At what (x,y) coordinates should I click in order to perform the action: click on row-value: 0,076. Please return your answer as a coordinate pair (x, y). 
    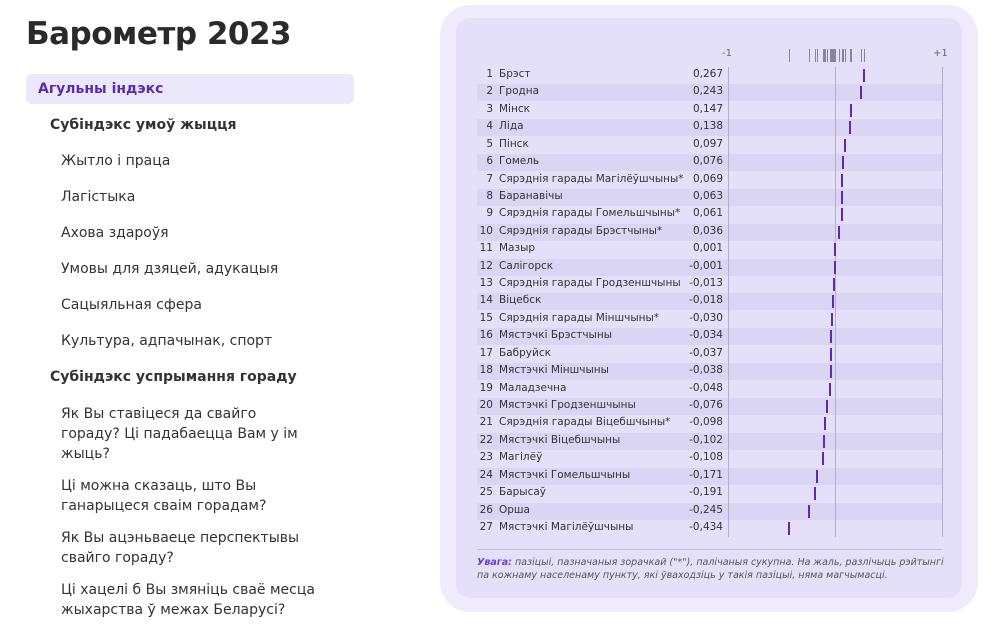
    Looking at the image, I should click on (707, 161).